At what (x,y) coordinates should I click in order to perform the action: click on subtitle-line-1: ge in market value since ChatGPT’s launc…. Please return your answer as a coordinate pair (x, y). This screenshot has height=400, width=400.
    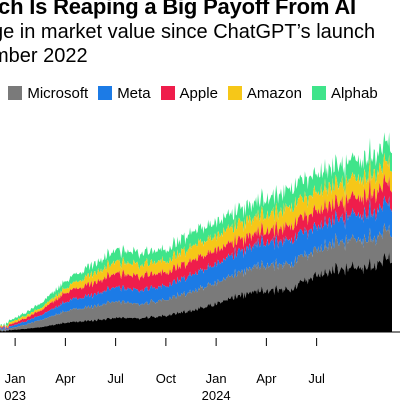
    Looking at the image, I should click on (188, 32).